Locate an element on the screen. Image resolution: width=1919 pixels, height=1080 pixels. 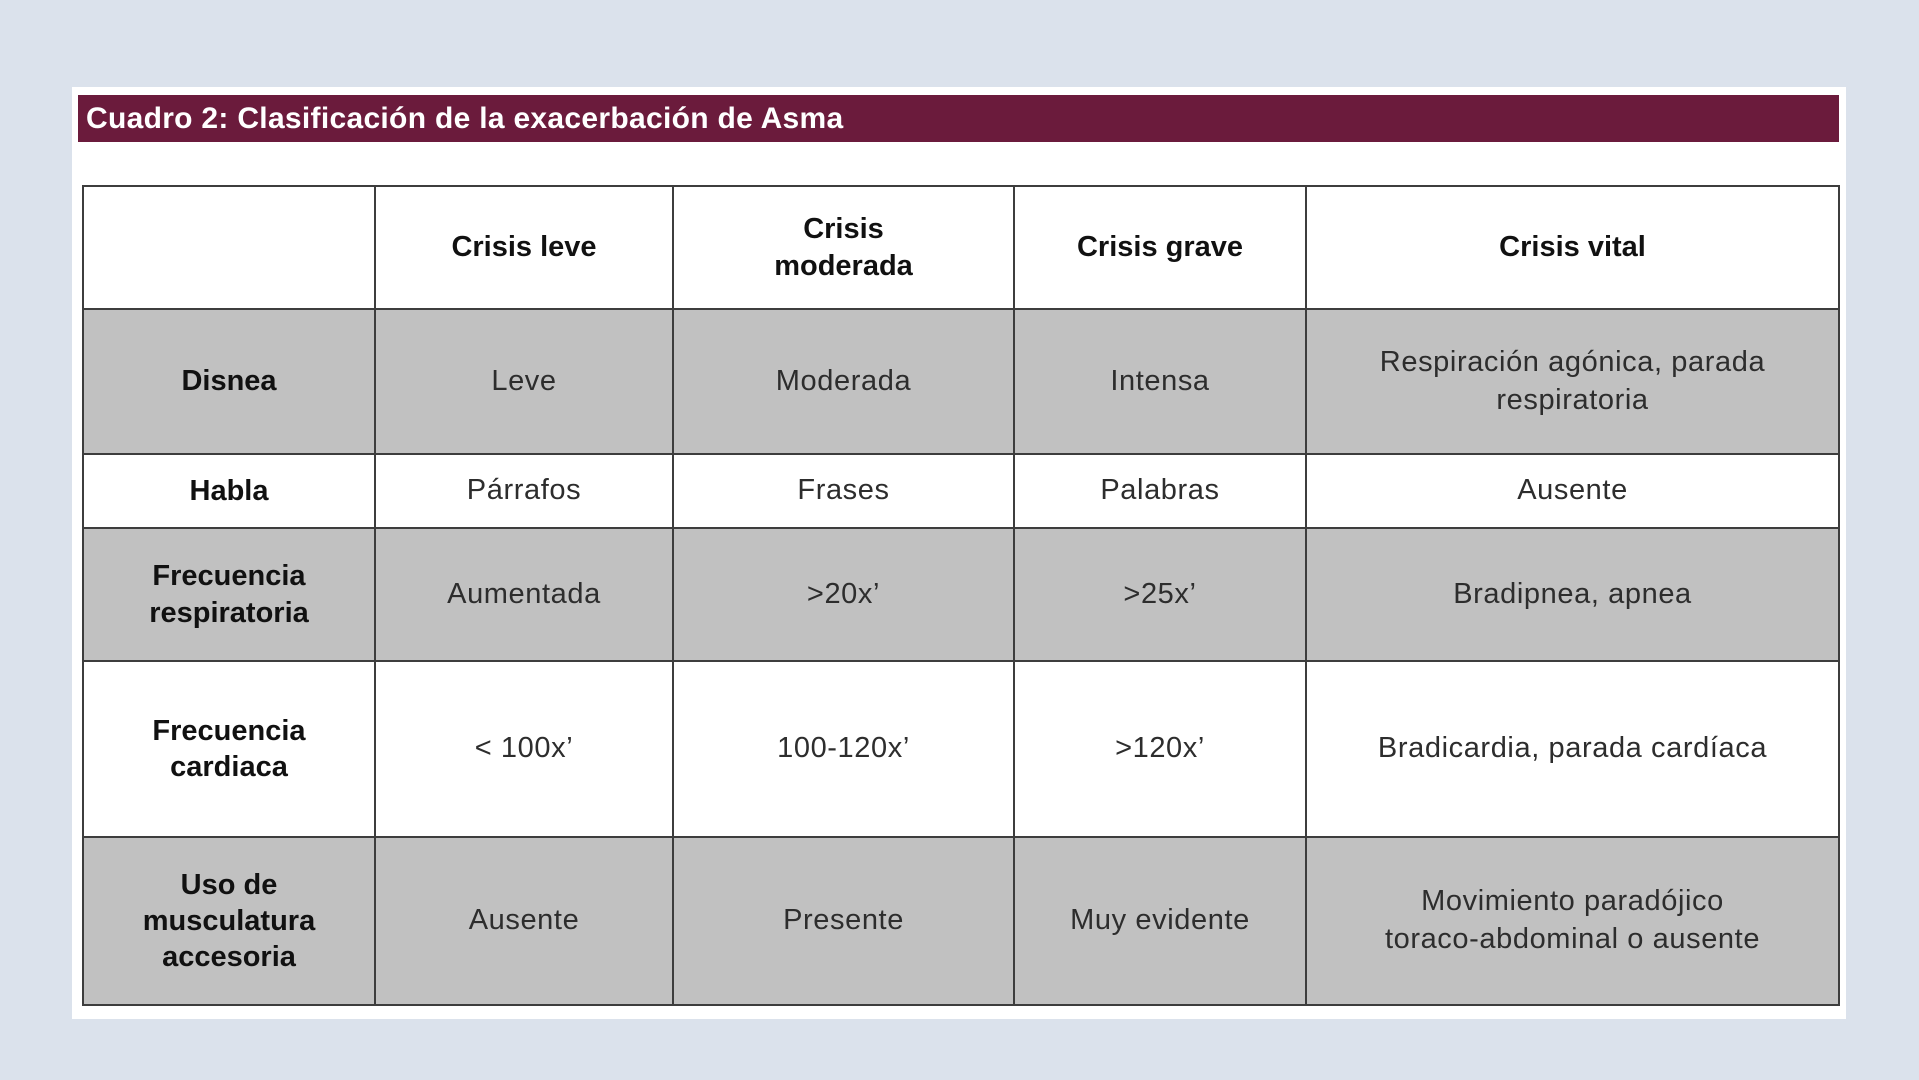
cell-disnea-leve: Leve is located at coordinates (524, 381).